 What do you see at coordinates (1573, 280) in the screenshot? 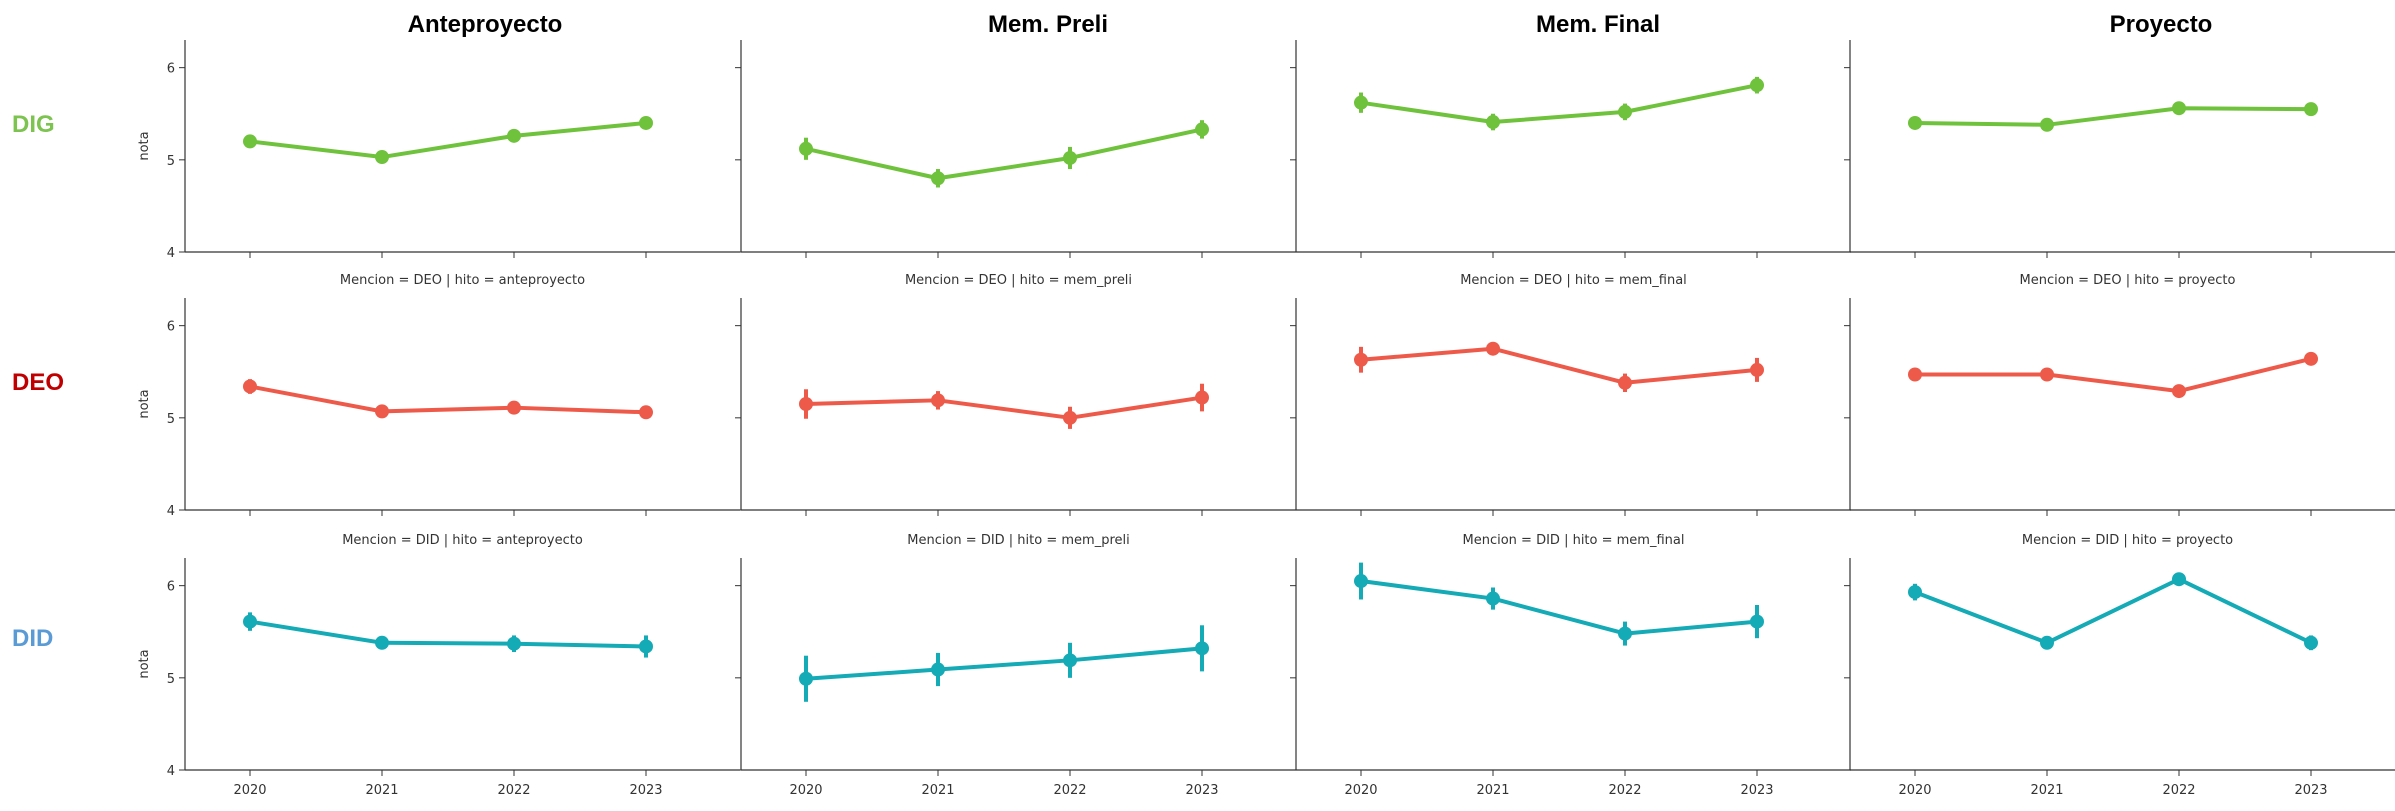
I see `panel-subtitle: Mencion = DEO | hito = mem_final` at bounding box center [1573, 280].